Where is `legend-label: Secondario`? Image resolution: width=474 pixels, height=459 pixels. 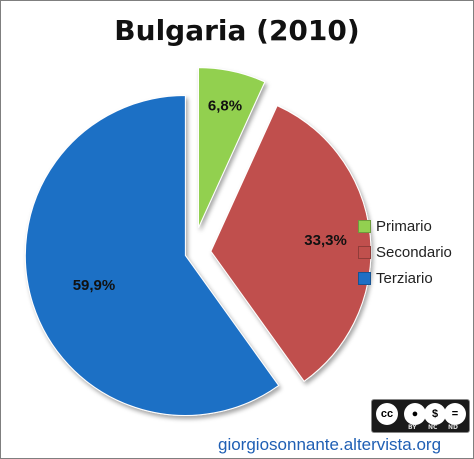 legend-label: Secondario is located at coordinates (414, 252).